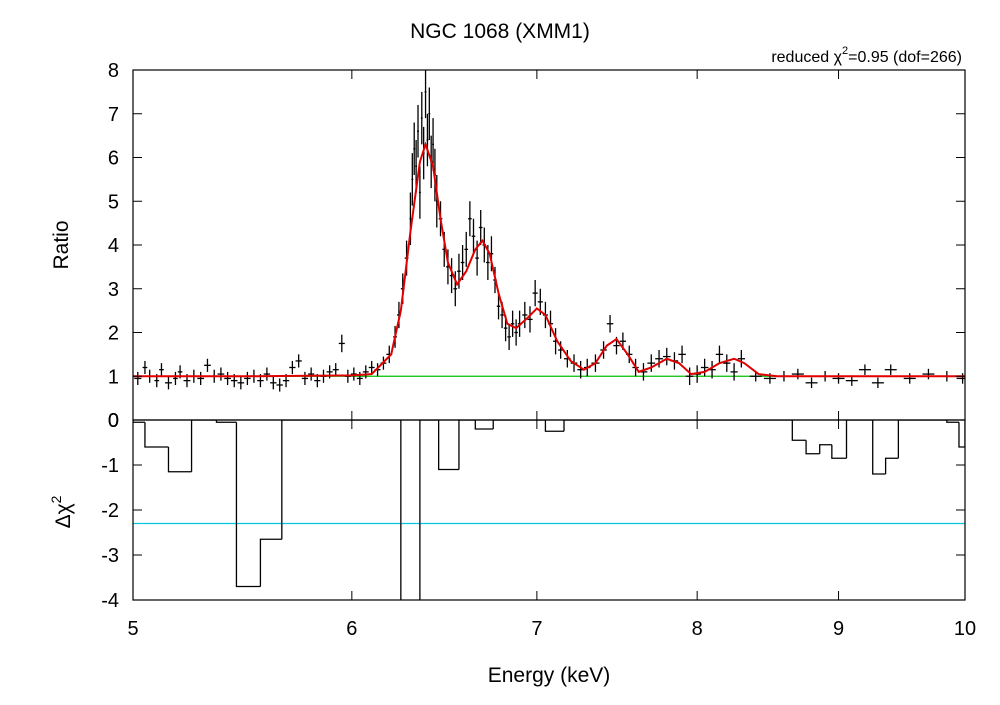  Describe the element at coordinates (113, 202) in the screenshot. I see `y-tick-label: 5` at that location.